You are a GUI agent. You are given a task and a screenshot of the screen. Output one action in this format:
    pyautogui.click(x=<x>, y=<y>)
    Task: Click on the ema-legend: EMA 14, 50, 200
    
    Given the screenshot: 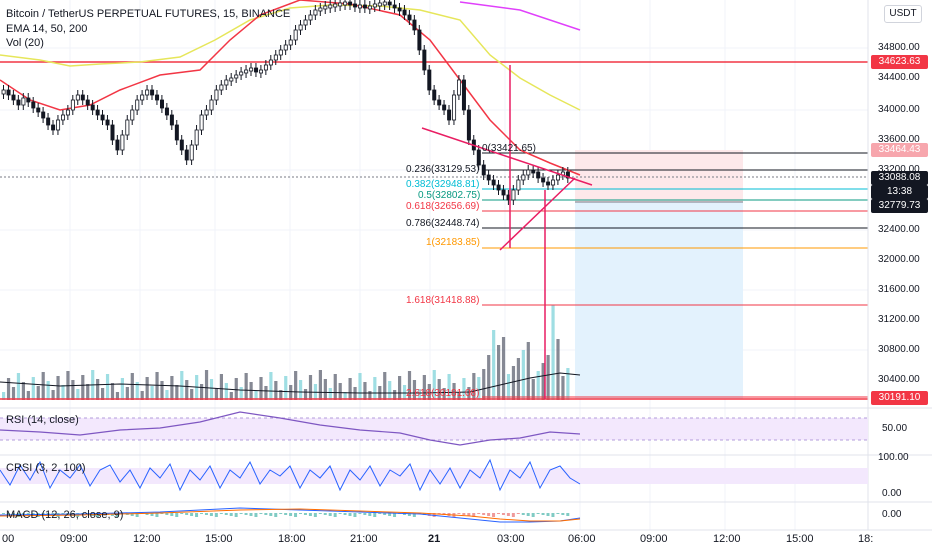 What is the action you would take?
    pyautogui.click(x=47, y=29)
    